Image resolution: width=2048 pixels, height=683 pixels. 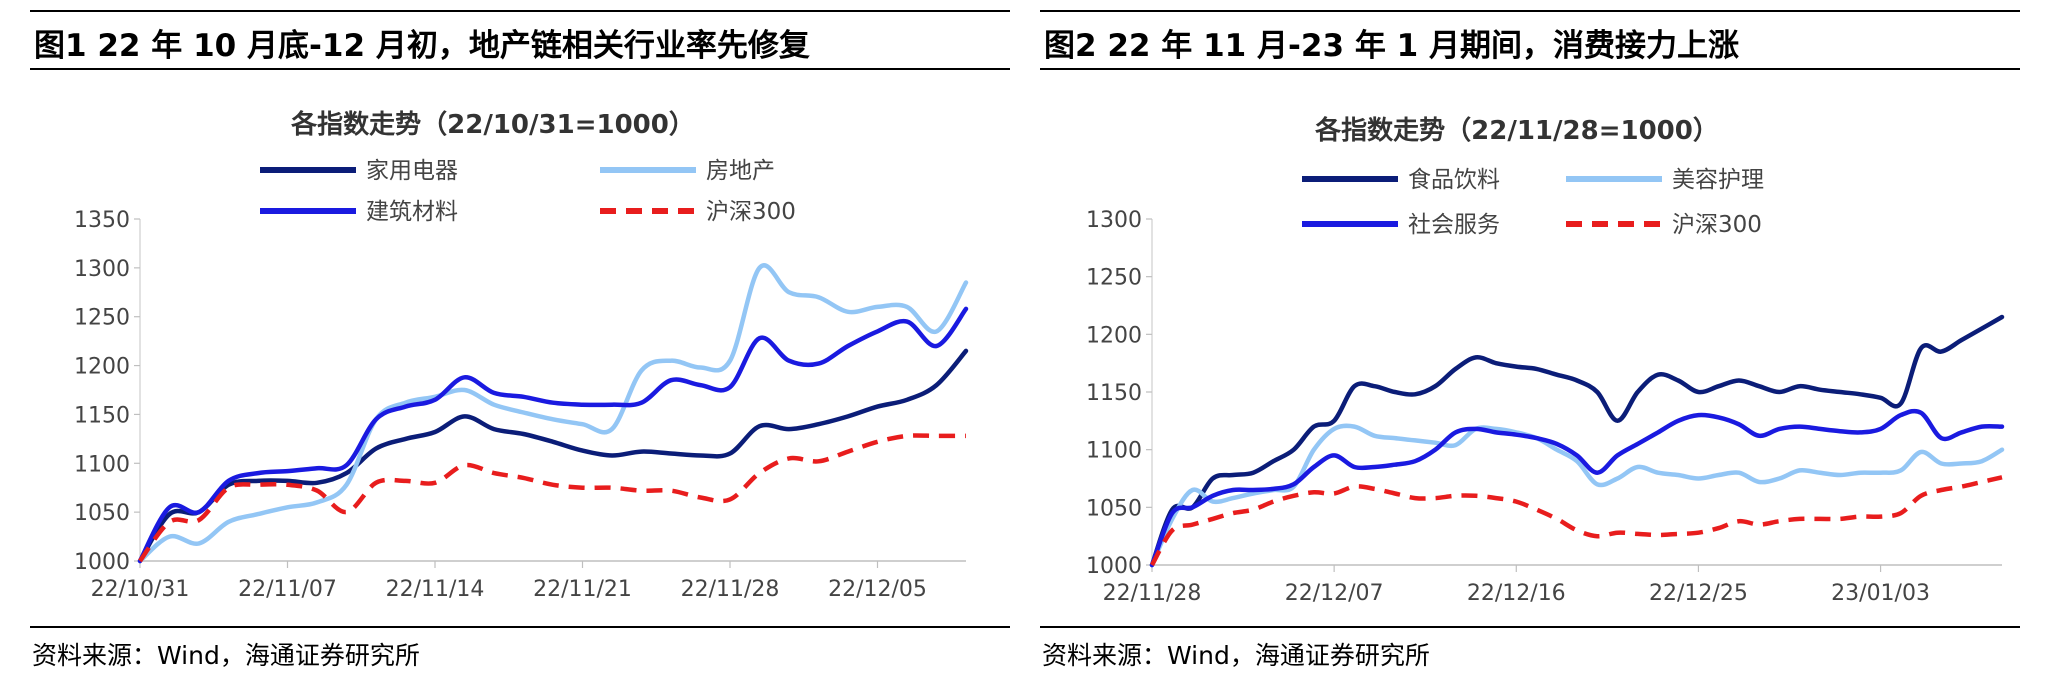 I want to click on legend-label: 建筑材料, so click(x=412, y=212).